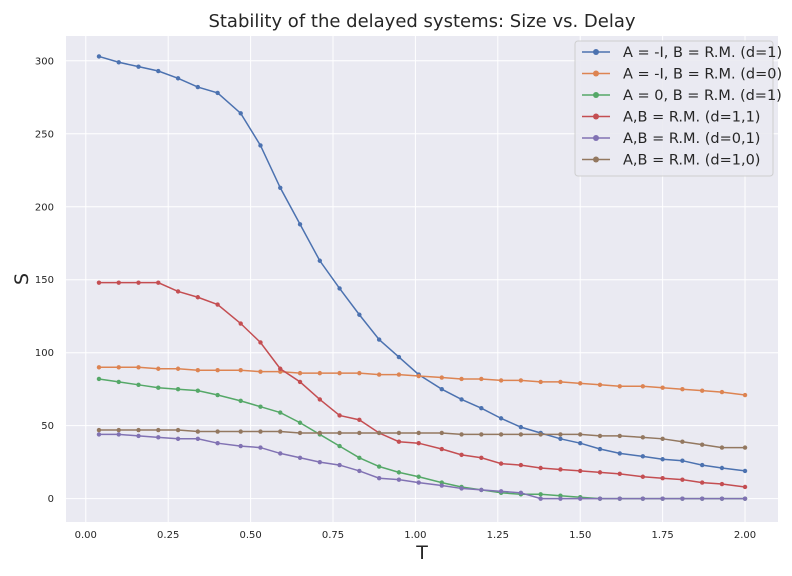 The image size is (792, 576). Describe the element at coordinates (702, 75) in the screenshot. I see `legend-label: A = -I, B = R.M. (d=0)` at that location.